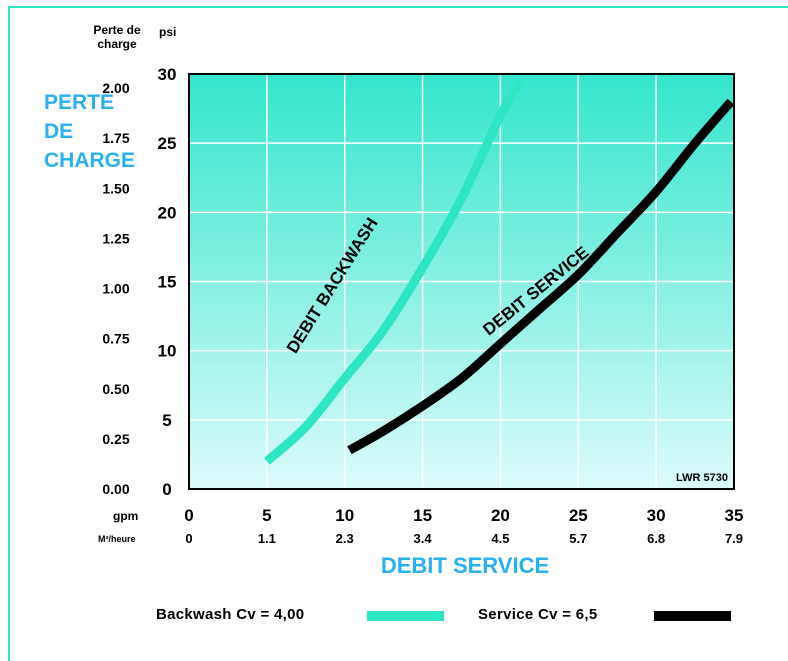 This screenshot has height=661, width=788. I want to click on right-axis-unit: psi, so click(168, 32).